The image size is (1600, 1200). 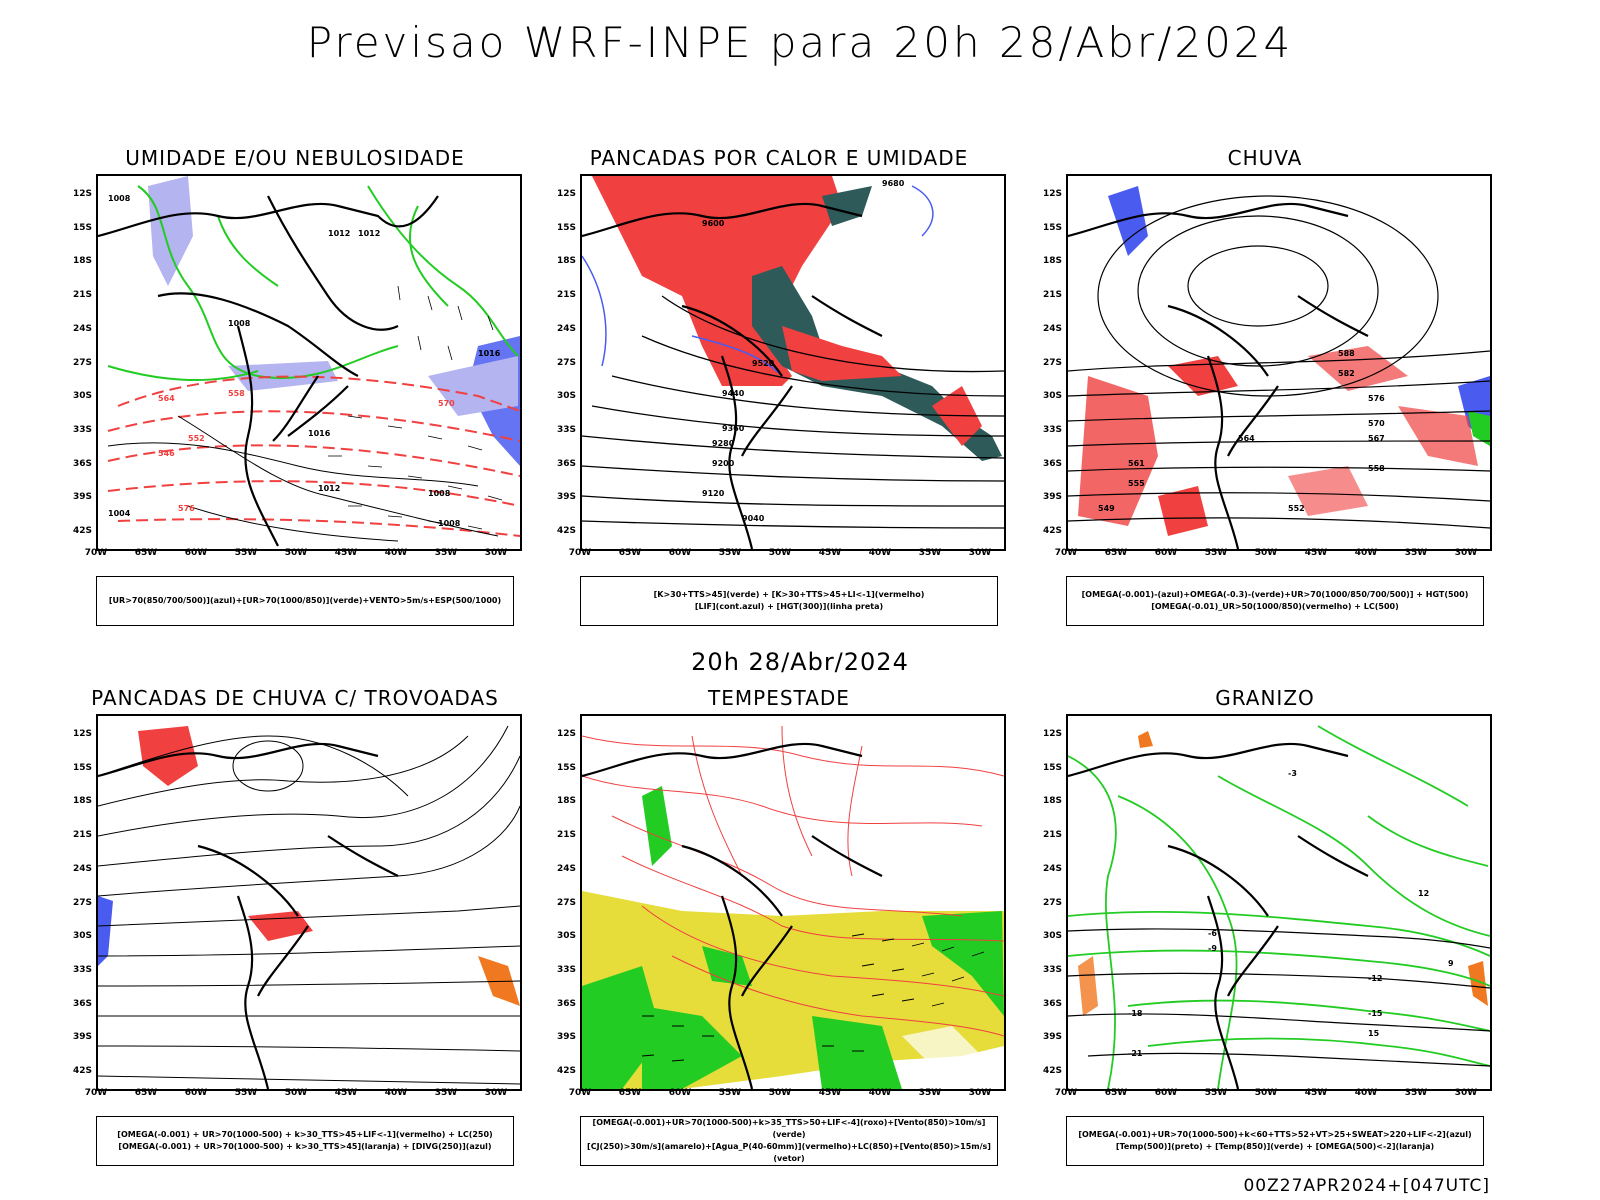 I want to click on contour-value-label: 1012, so click(x=329, y=488).